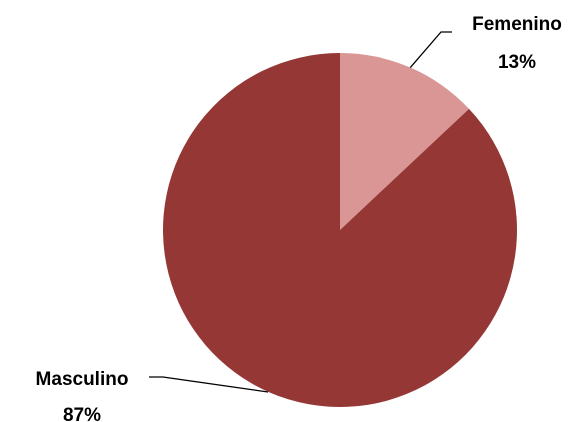 This screenshot has width=583, height=422. Describe the element at coordinates (517, 62) in the screenshot. I see `slice-value-femenino: 13%` at that location.